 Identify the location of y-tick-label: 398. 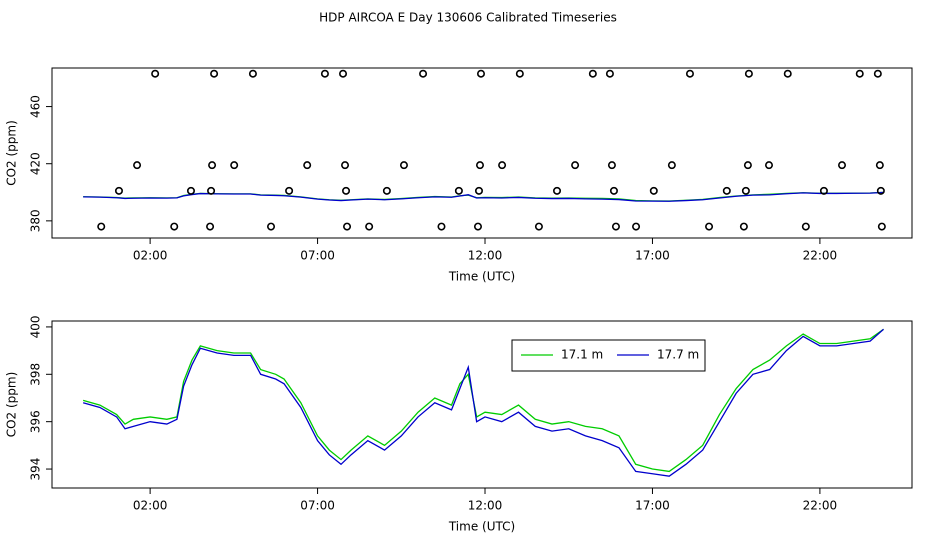
(36, 374).